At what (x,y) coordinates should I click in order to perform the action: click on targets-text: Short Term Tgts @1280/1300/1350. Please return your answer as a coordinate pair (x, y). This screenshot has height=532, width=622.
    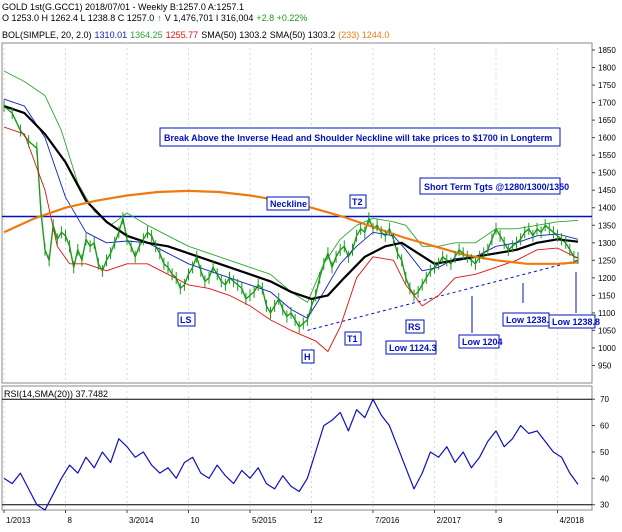
    Looking at the image, I should click on (496, 187).